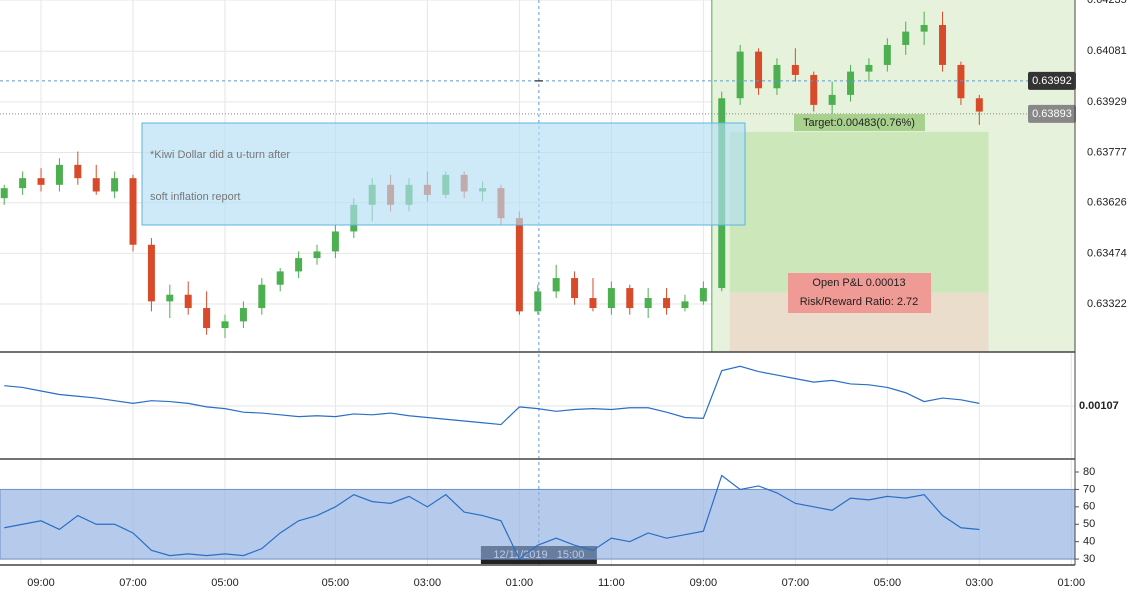  Describe the element at coordinates (1089, 524) in the screenshot. I see `y-tick-label: 50` at that location.